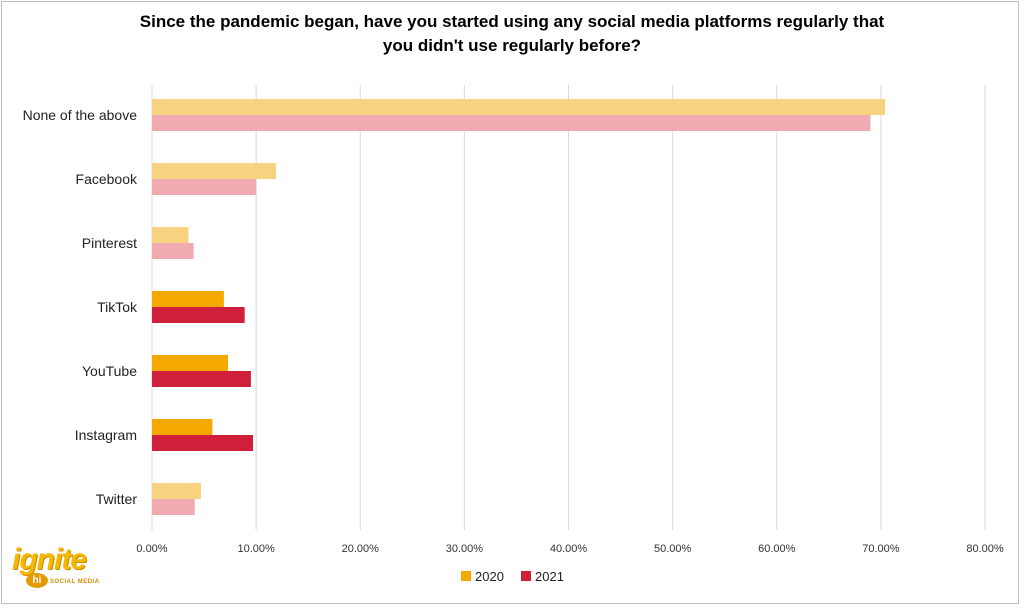 The width and height of the screenshot is (1024, 615). What do you see at coordinates (176, 491) in the screenshot?
I see `bar-2020-twitter` at bounding box center [176, 491].